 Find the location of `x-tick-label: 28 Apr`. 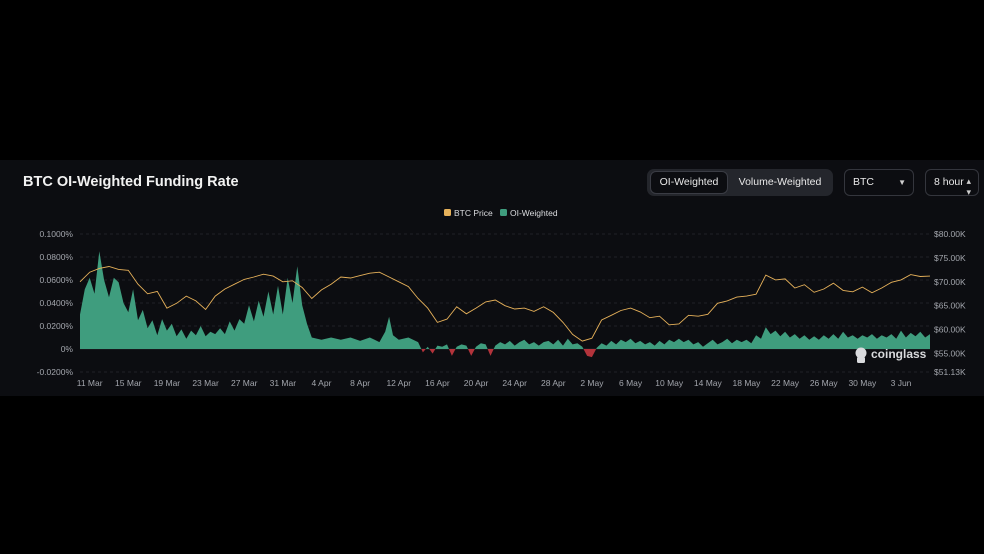

x-tick-label: 28 Apr is located at coordinates (553, 383).